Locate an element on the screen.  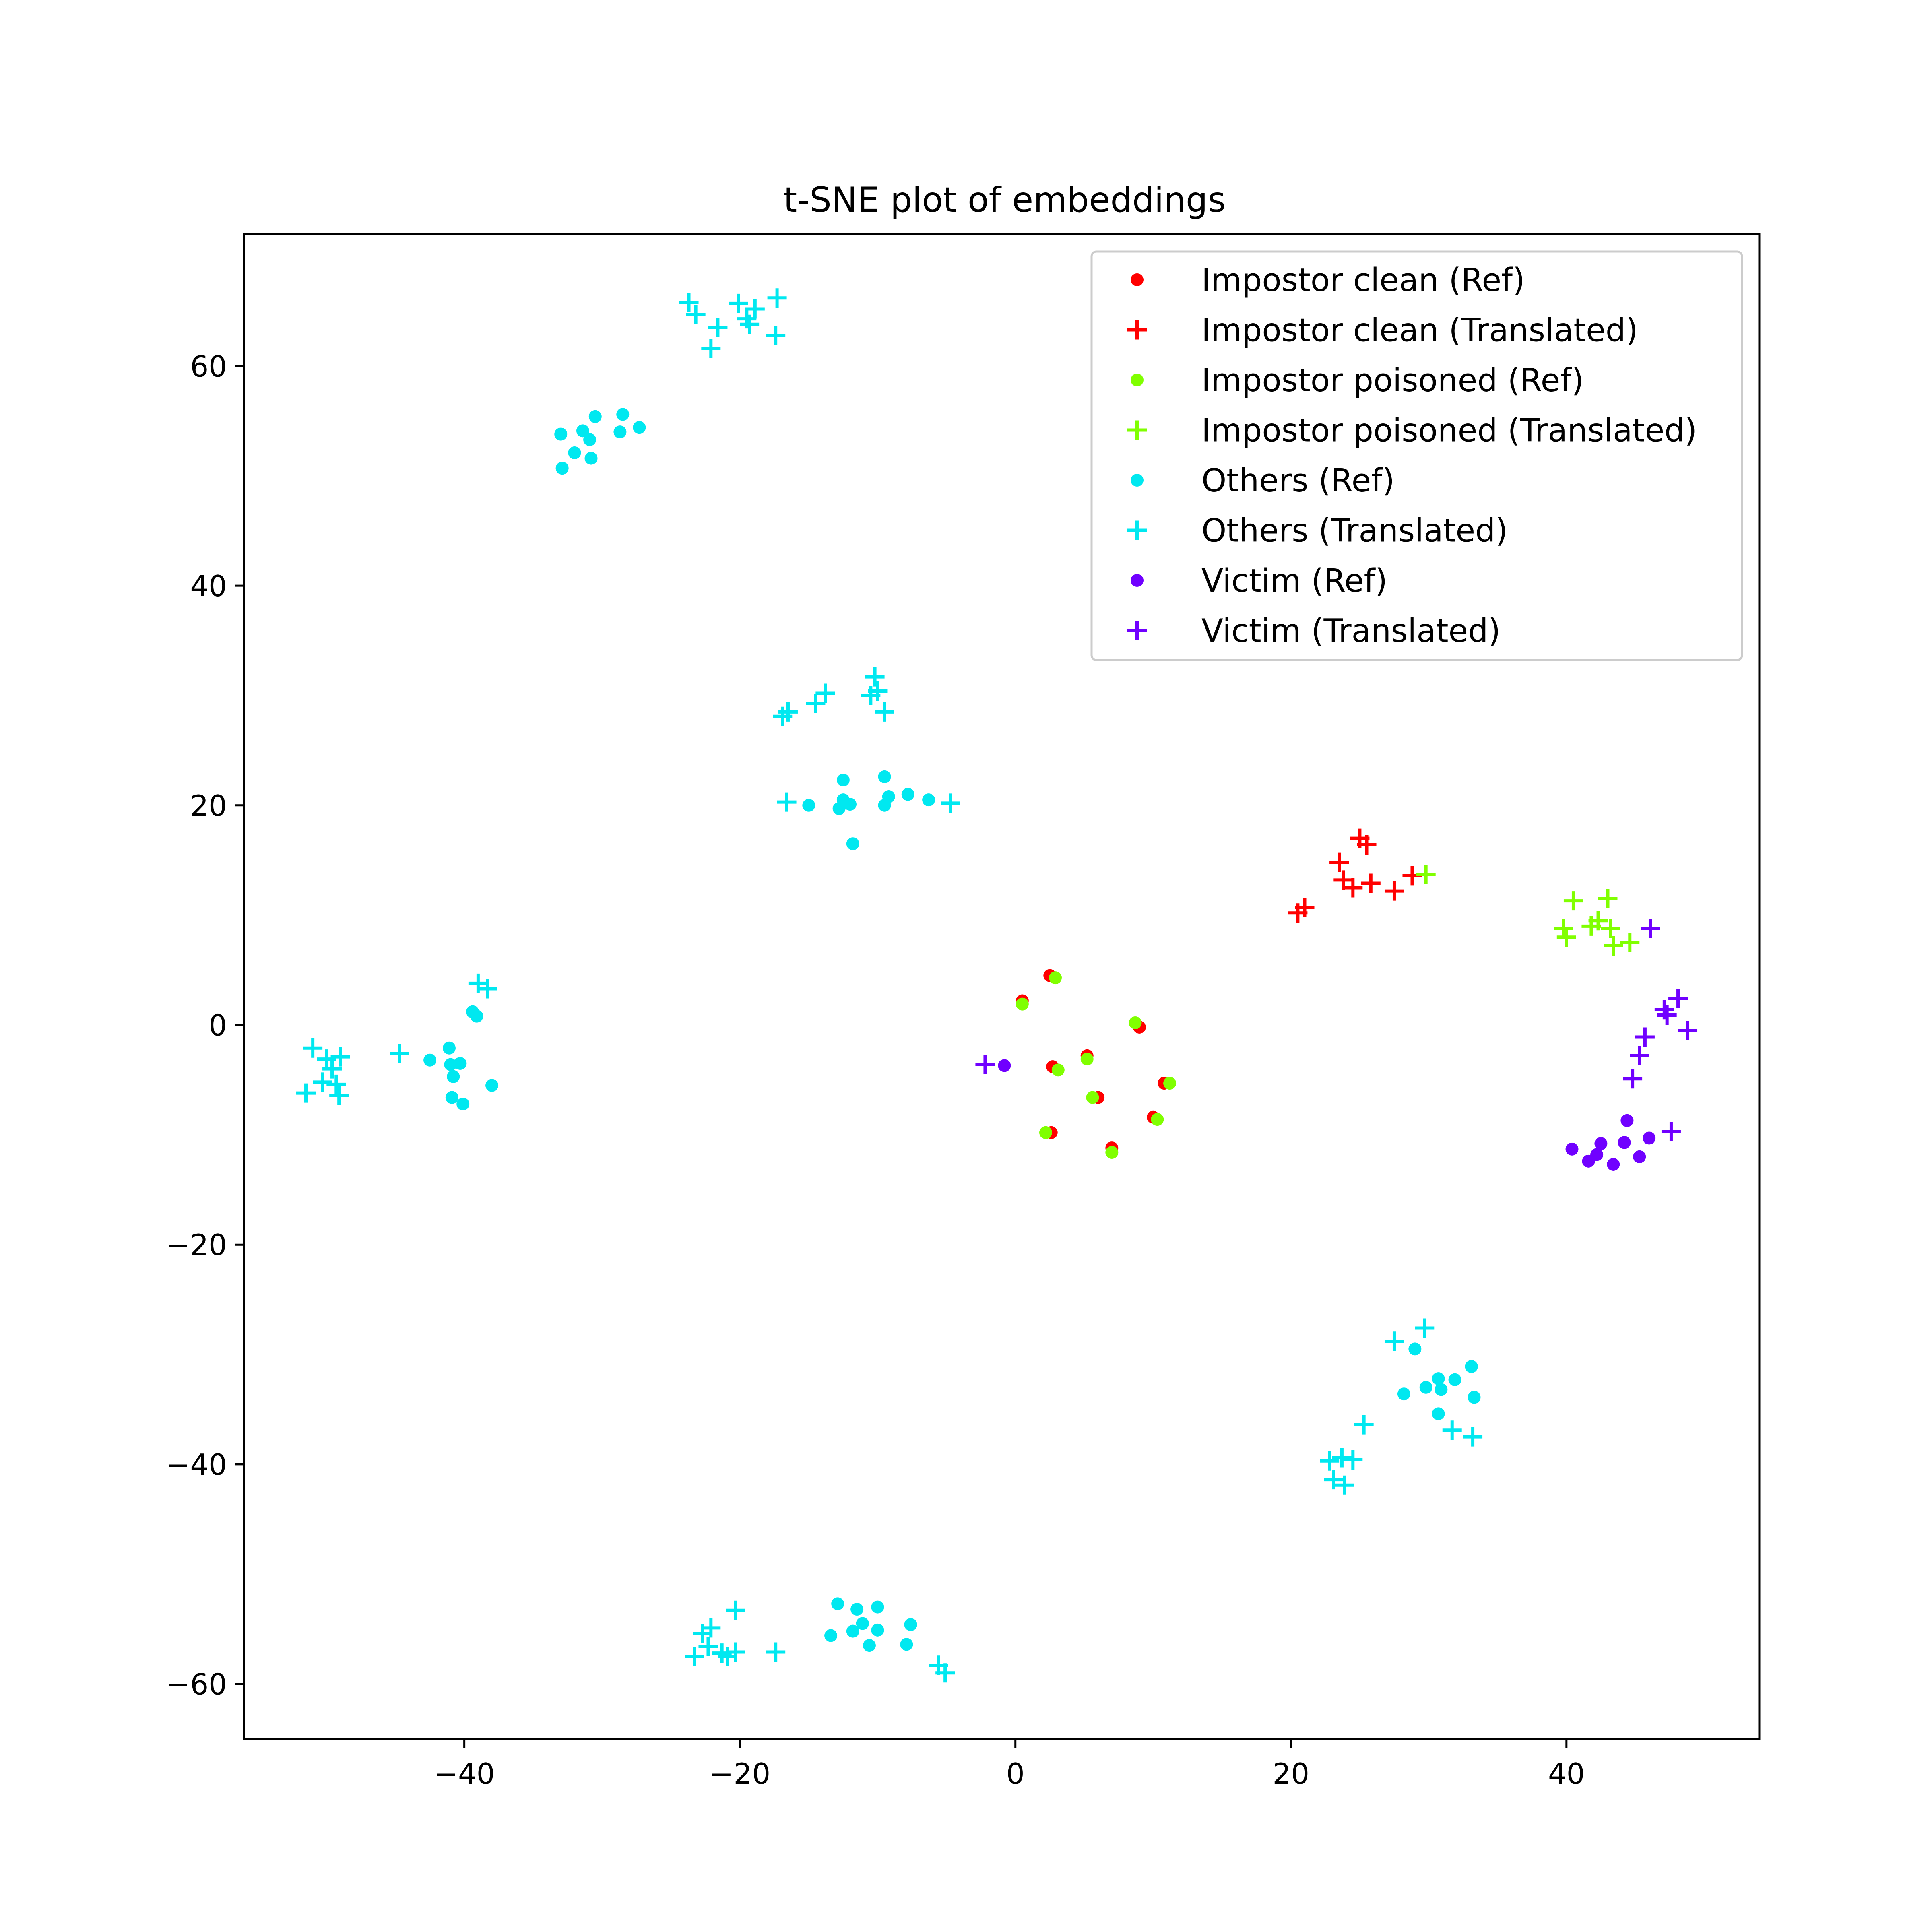
legend-entry: Impostor poisoned (Ref) is located at coordinates (1357, 380).